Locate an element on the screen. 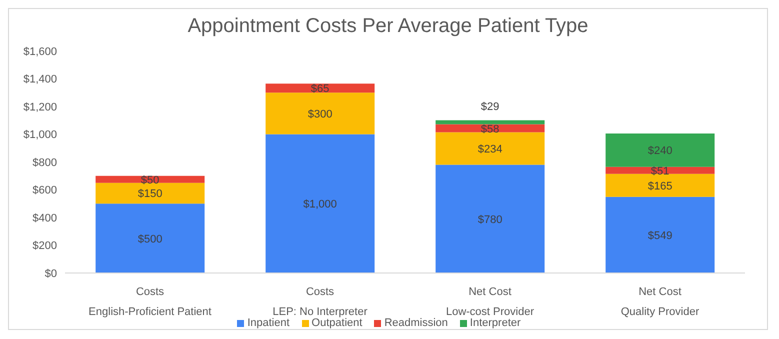  y-tick-label: $200 is located at coordinates (44, 246).